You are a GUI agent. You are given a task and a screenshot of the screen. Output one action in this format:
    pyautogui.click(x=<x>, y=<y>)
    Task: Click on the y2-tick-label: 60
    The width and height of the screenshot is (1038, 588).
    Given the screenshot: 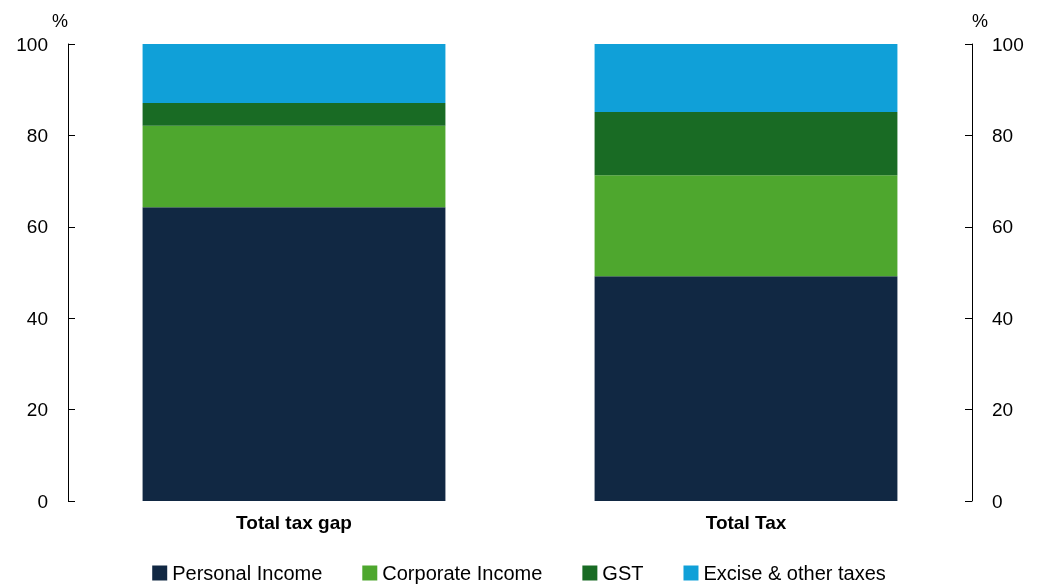 What is the action you would take?
    pyautogui.click(x=1003, y=227)
    